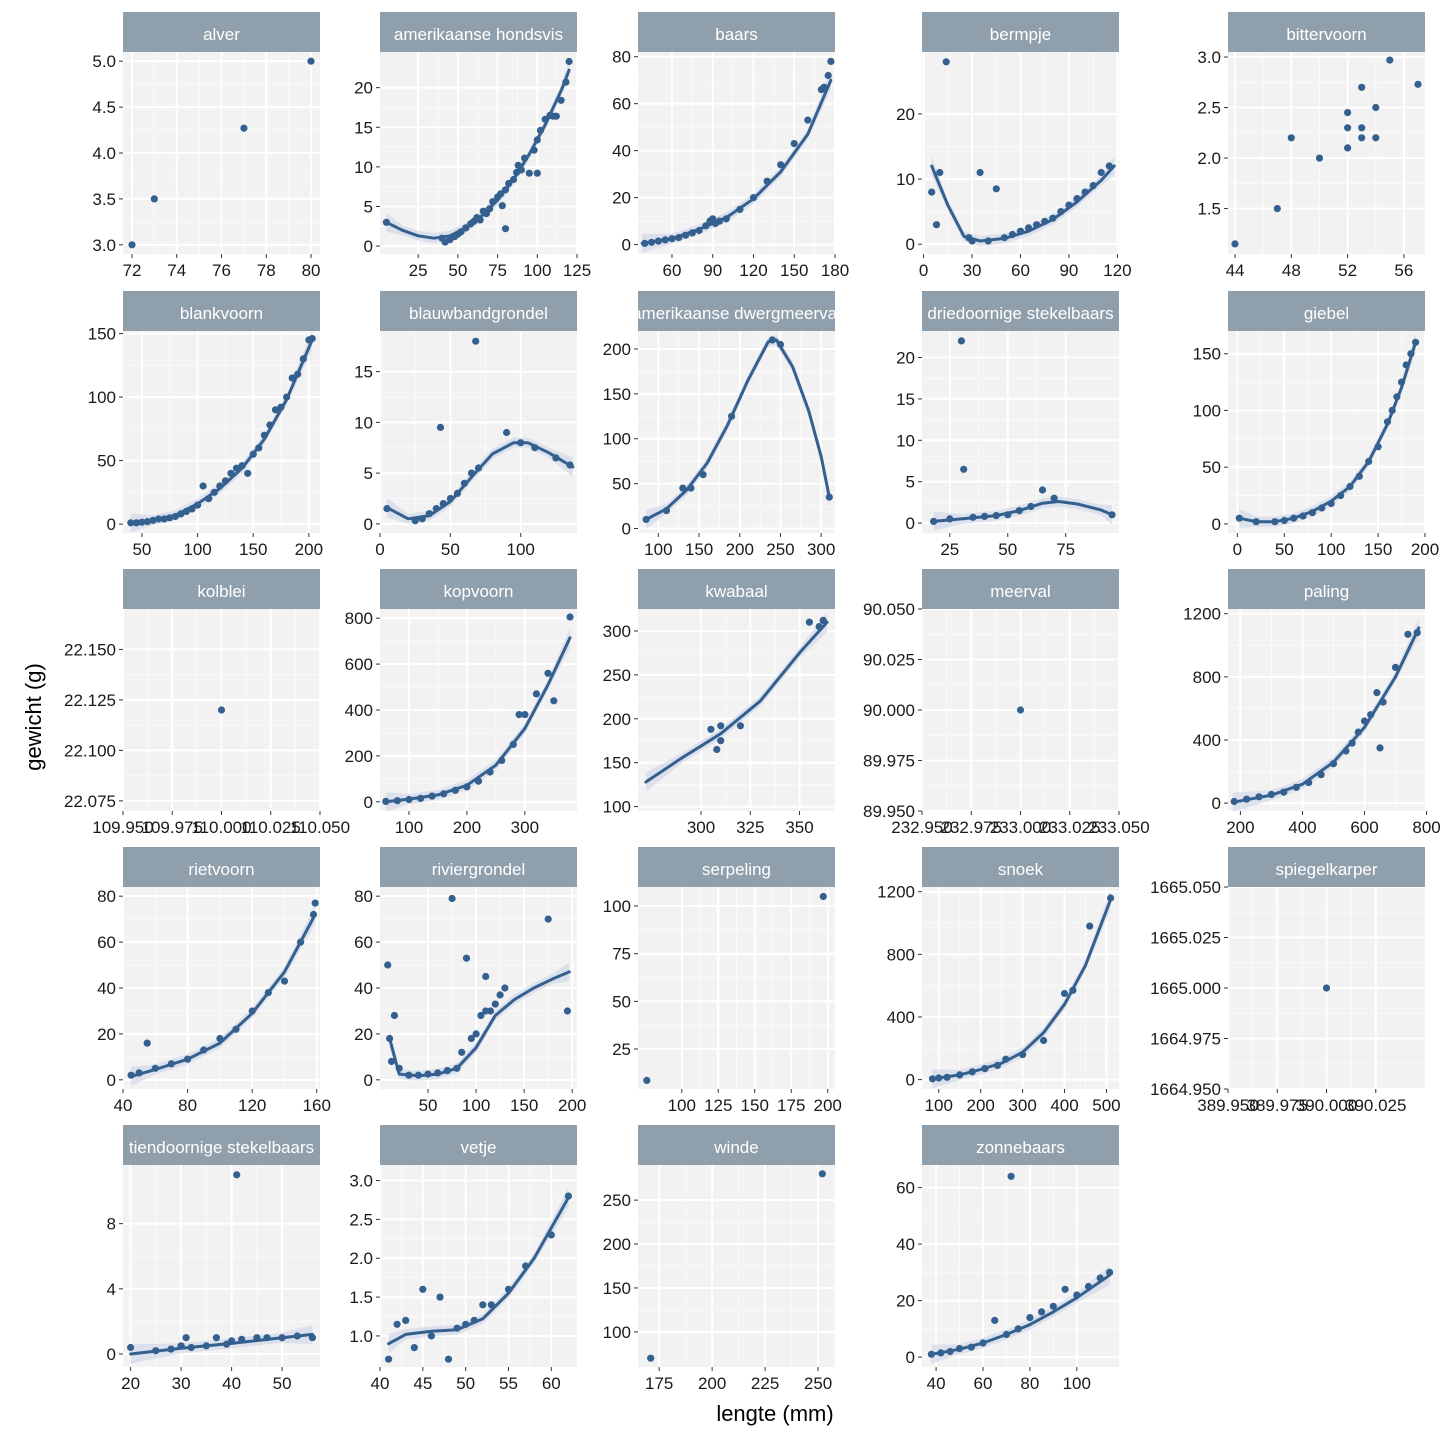 This screenshot has width=1440, height=1440. Describe the element at coordinates (363, 896) in the screenshot. I see `y-tick-label: 80` at that location.